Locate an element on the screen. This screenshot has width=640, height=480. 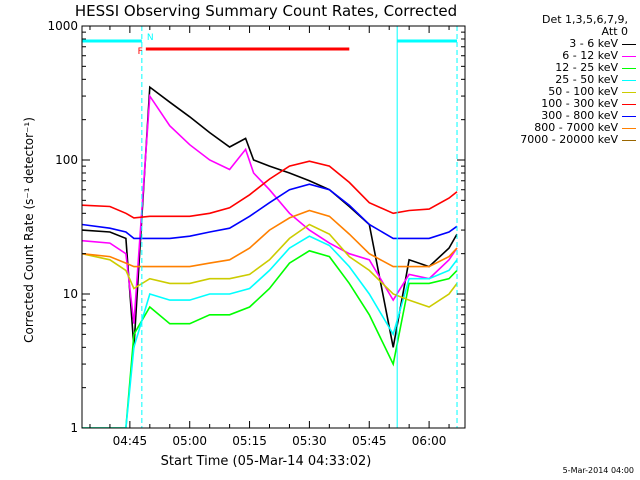
x-axis-label: Start Time (05-Mar-14 04:33:02) is located at coordinates (266, 461).